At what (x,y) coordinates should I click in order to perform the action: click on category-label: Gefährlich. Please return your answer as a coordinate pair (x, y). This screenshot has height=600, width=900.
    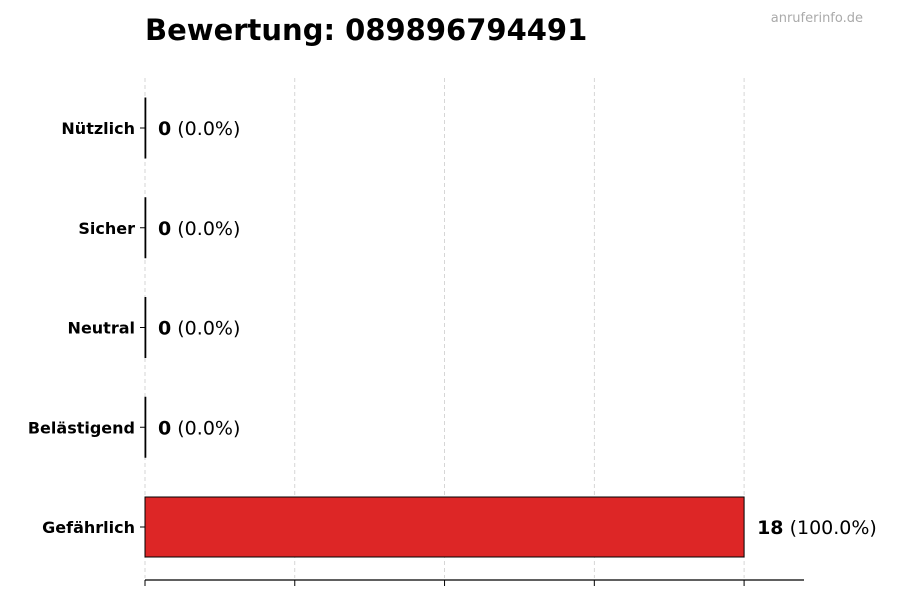
    Looking at the image, I should click on (88, 527).